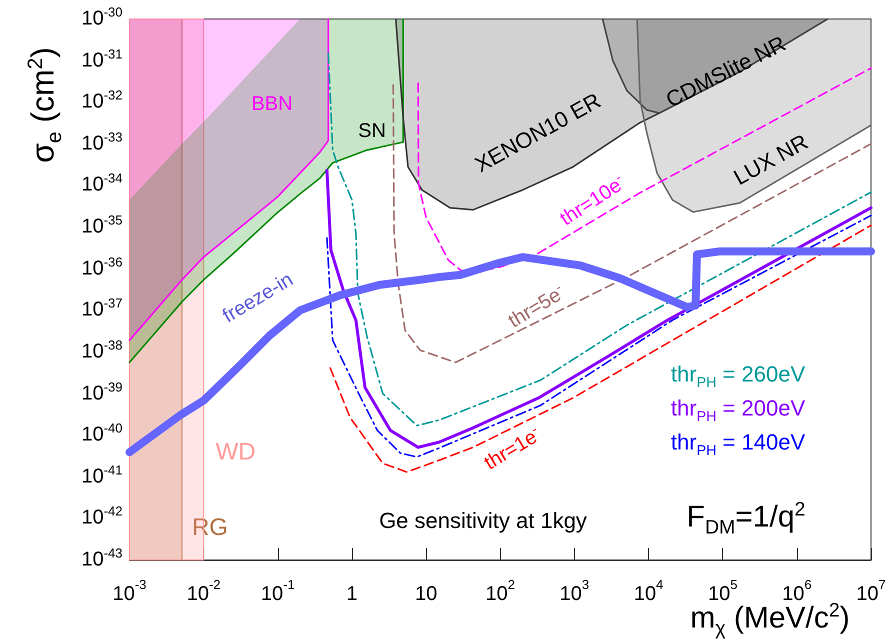  What do you see at coordinates (101, 391) in the screenshot?
I see `y-tick-label: 10$^{-39}$` at bounding box center [101, 391].